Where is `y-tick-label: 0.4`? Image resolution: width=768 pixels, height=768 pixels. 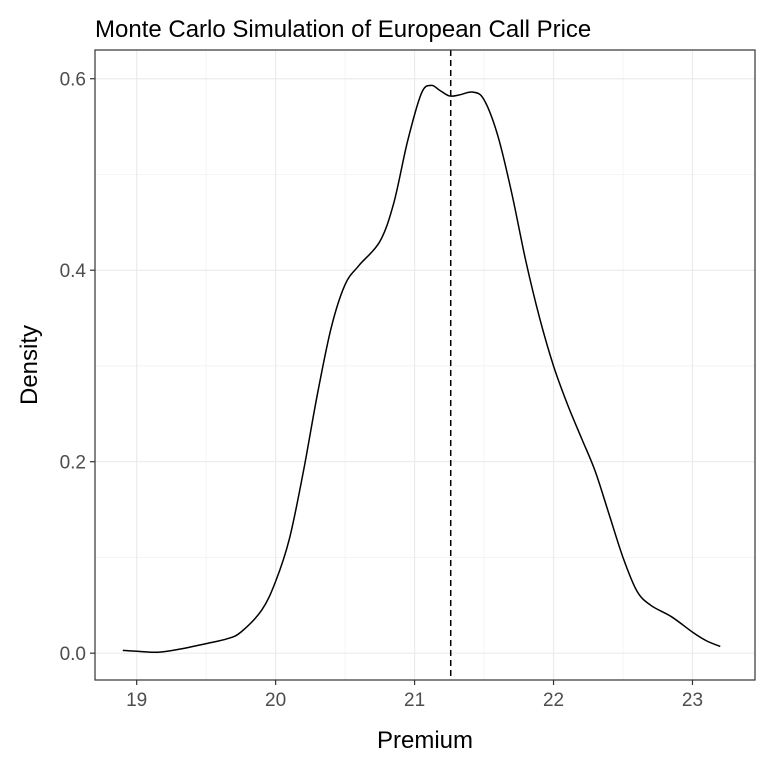 y-tick-label: 0.4 is located at coordinates (73, 271).